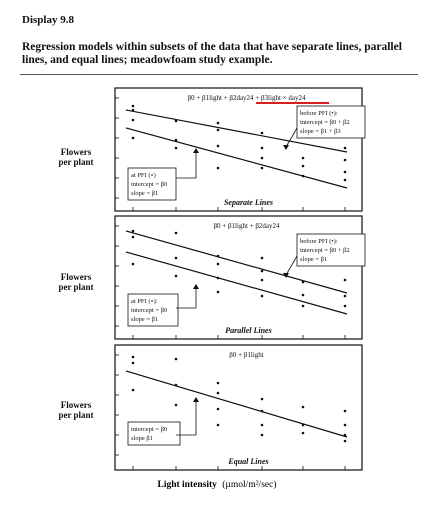 This screenshot has width=435, height=514. What do you see at coordinates (313, 259) in the screenshot?
I see `before-pfi-text: slope = β1` at bounding box center [313, 259].